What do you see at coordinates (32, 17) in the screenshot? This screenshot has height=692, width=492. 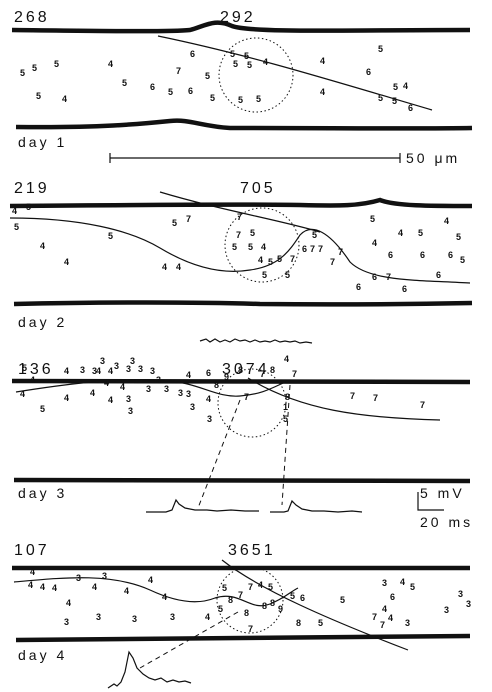 I see `left-count: 268` at bounding box center [32, 17].